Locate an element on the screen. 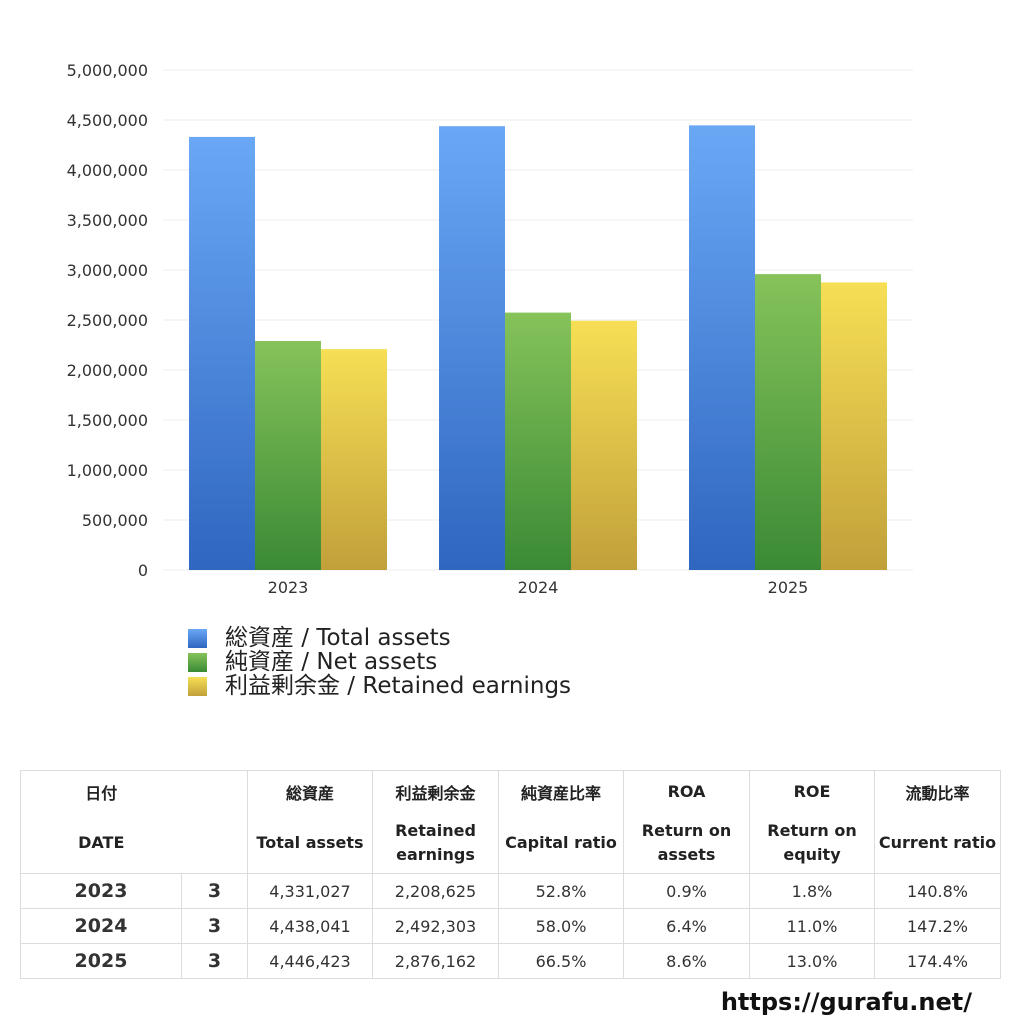  site-url: https://gurafu.net/ is located at coordinates (846, 1002).